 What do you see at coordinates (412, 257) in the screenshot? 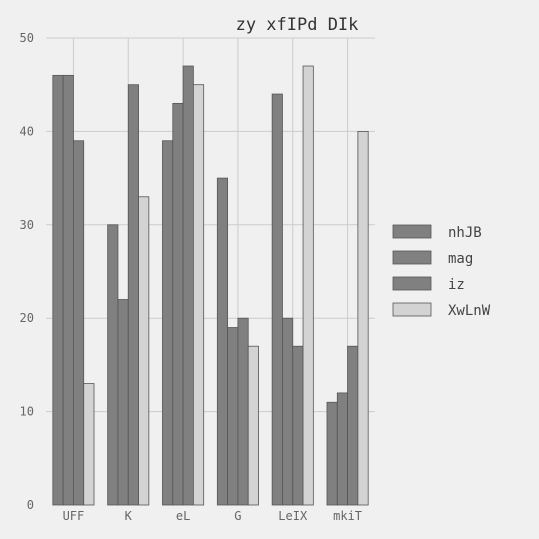
I see `legend-swatch-mag` at bounding box center [412, 257].